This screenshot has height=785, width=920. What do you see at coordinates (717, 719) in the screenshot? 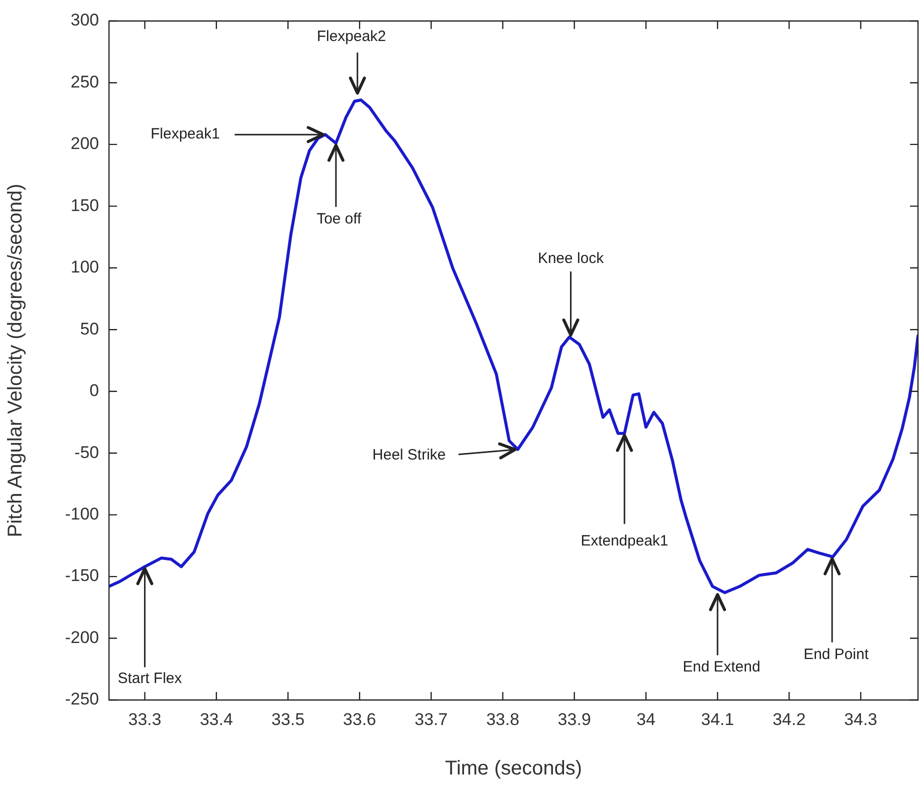
I see `x-tick-label: 34.1` at bounding box center [717, 719].